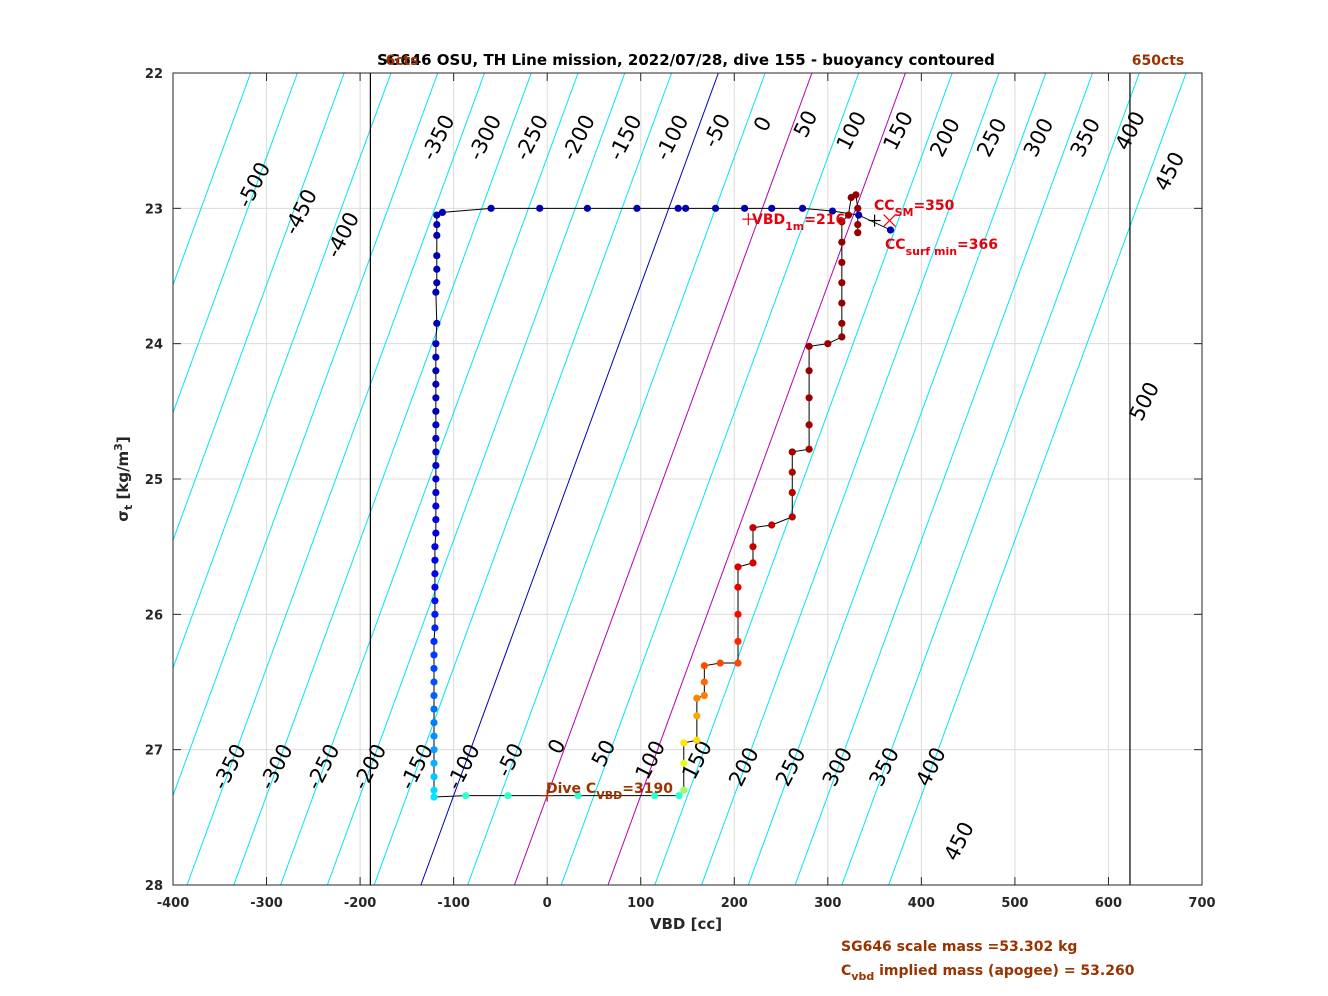 This screenshot has height=996, width=1328. What do you see at coordinates (1201, 903) in the screenshot?
I see `x-tick-label: 700` at bounding box center [1201, 903].